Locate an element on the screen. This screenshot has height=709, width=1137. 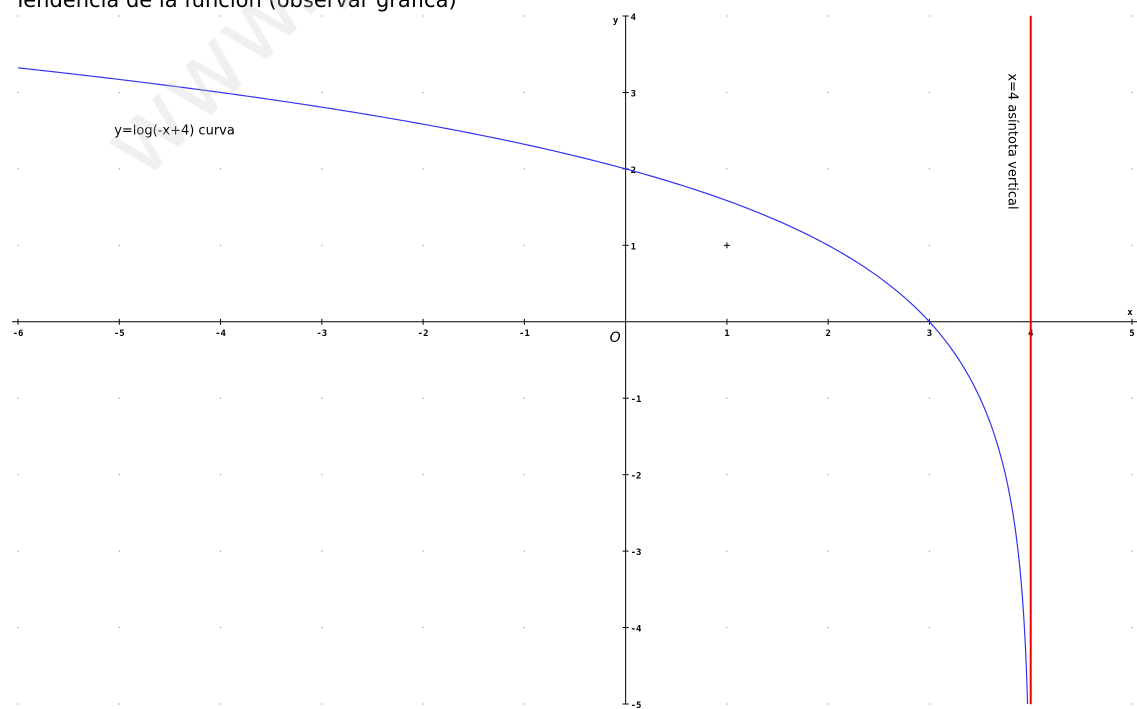
x-tick-label: -2 is located at coordinates (423, 334).